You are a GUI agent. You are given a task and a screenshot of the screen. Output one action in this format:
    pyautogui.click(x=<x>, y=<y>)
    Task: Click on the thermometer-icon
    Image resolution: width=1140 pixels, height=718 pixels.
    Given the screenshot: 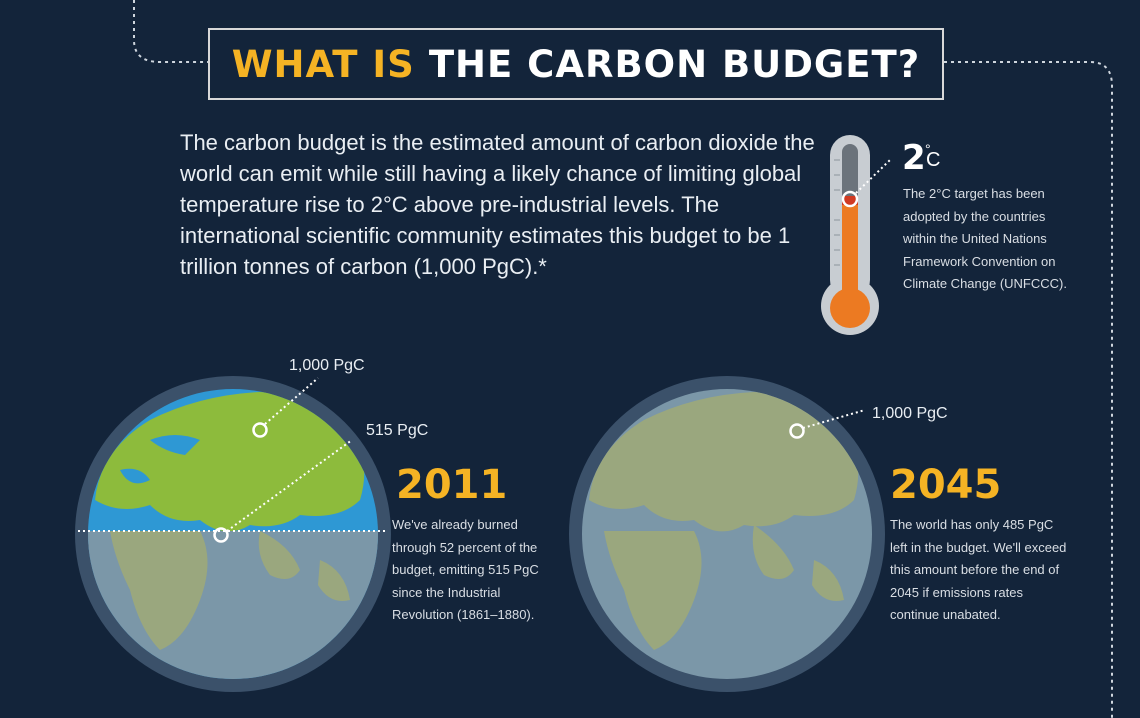 What is the action you would take?
    pyautogui.click(x=856, y=235)
    